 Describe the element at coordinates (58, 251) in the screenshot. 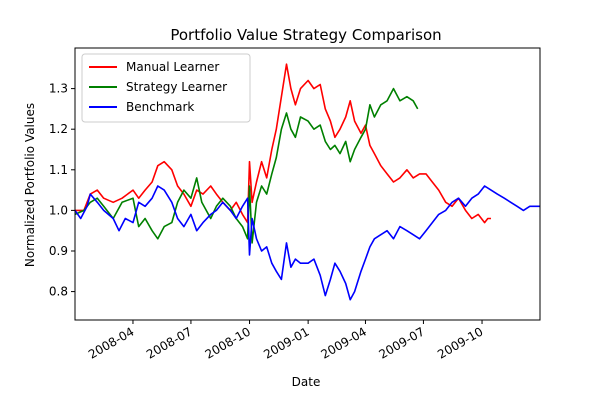

I see `y-tick-label: 0.9` at that location.